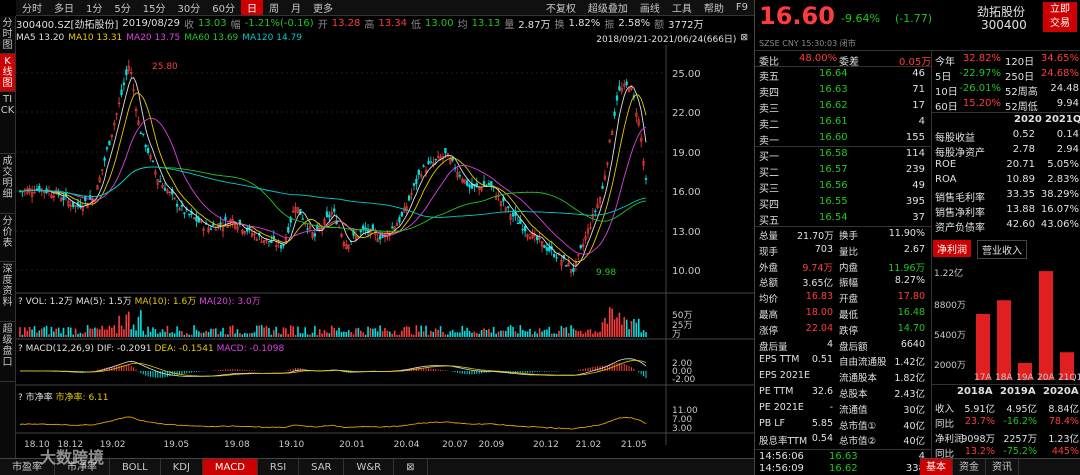  I want to click on draw-button: 画线, so click(649, 9).